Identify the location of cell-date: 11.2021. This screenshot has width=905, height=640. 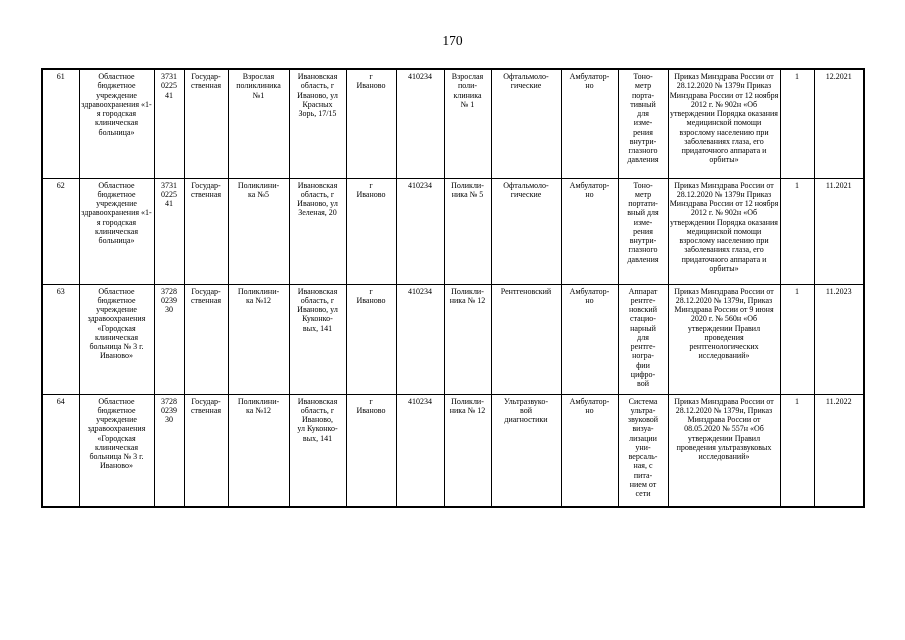
(839, 231).